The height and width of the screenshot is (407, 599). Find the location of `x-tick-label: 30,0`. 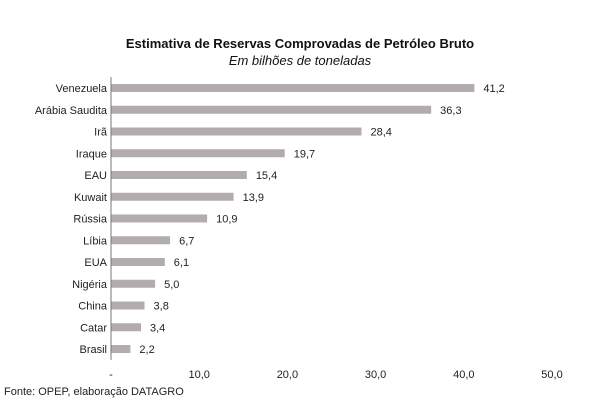

x-tick-label: 30,0 is located at coordinates (375, 375).